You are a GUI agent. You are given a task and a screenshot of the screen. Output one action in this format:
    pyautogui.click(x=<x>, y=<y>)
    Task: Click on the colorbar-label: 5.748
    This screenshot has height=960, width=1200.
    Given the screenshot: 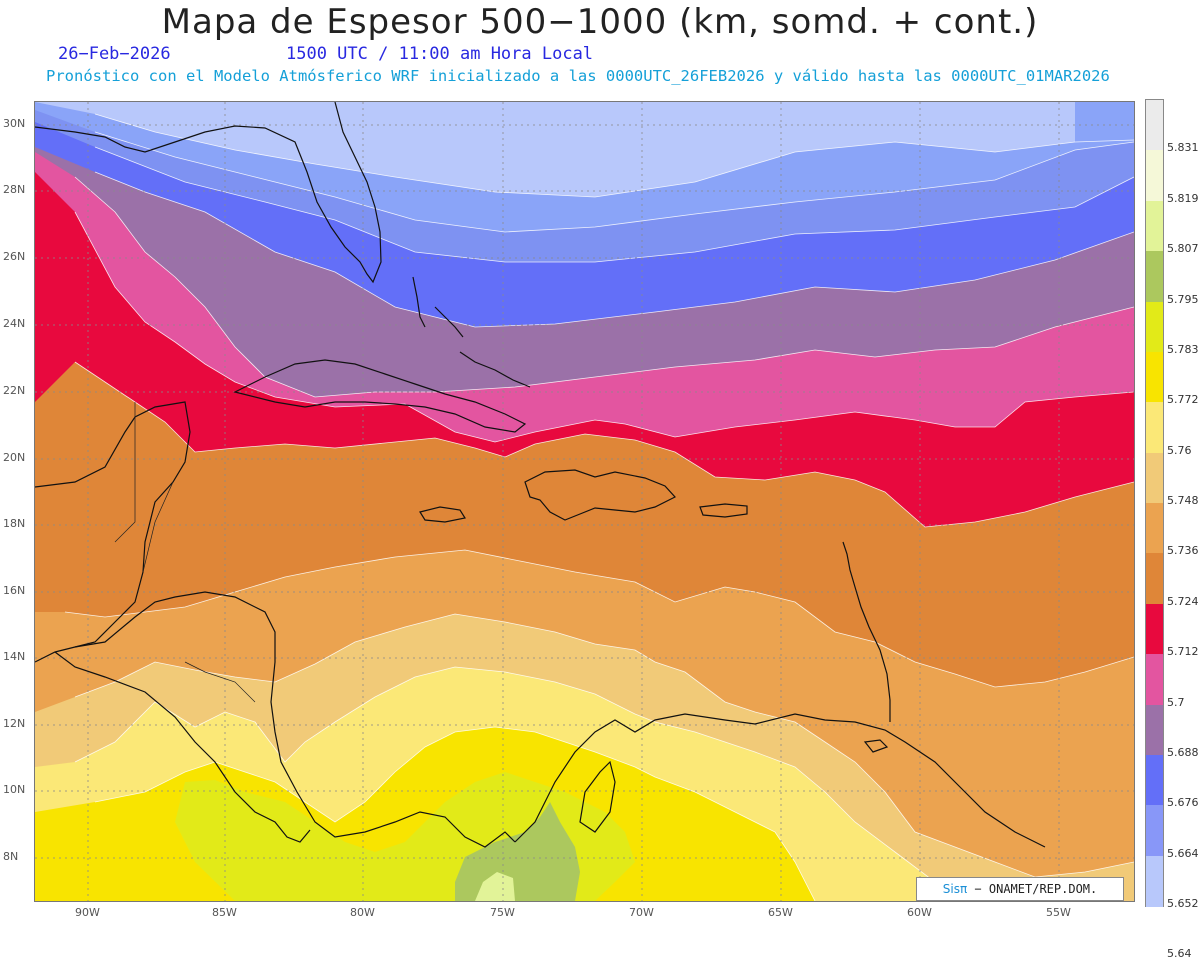 What is the action you would take?
    pyautogui.click(x=1183, y=500)
    